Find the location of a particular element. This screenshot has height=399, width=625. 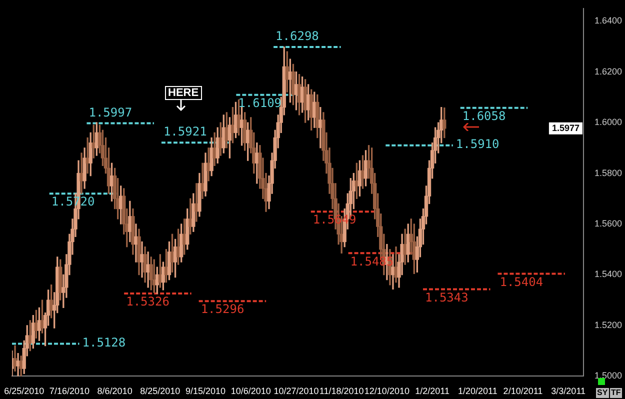

ref-line-label: 1.5128 is located at coordinates (104, 342).